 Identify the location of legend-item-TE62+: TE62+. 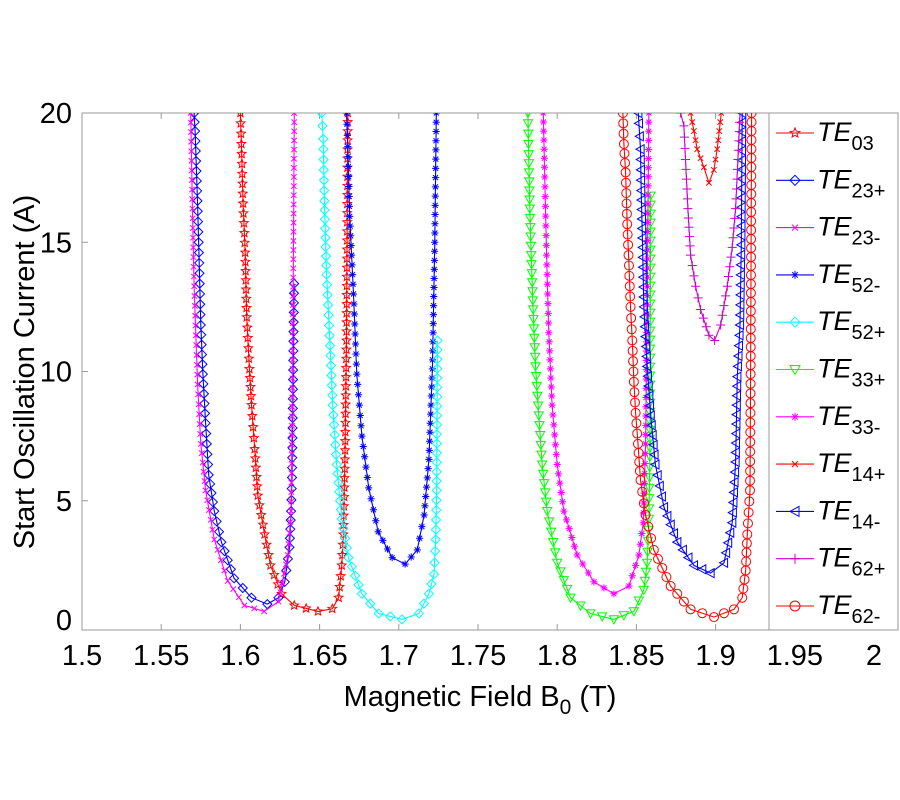
(830, 562).